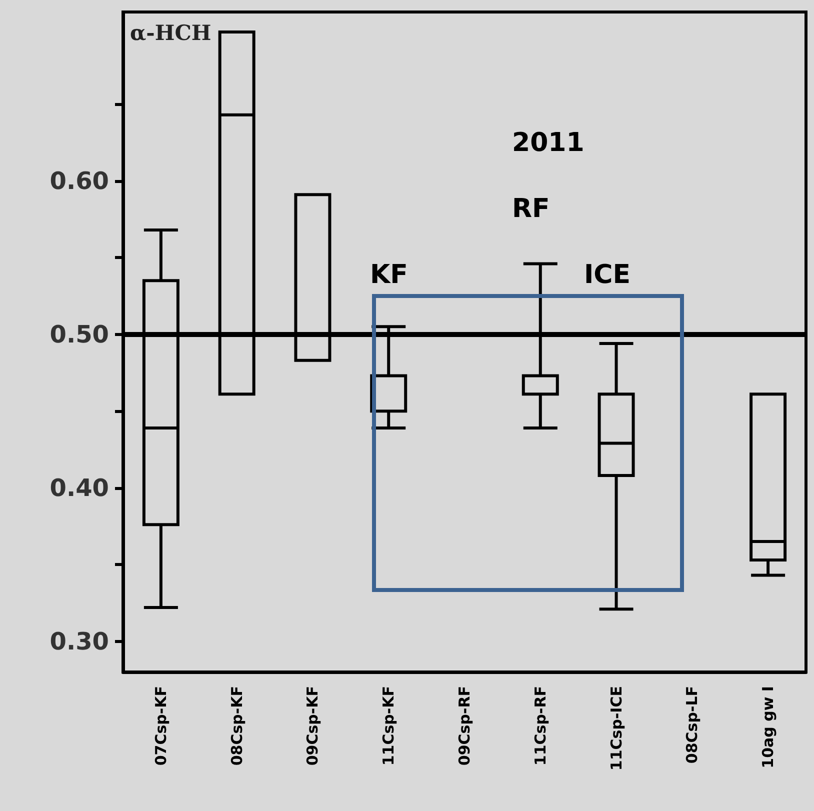 The width and height of the screenshot is (814, 811). What do you see at coordinates (171, 32) in the screenshot?
I see `chart-title: α-HCH` at bounding box center [171, 32].